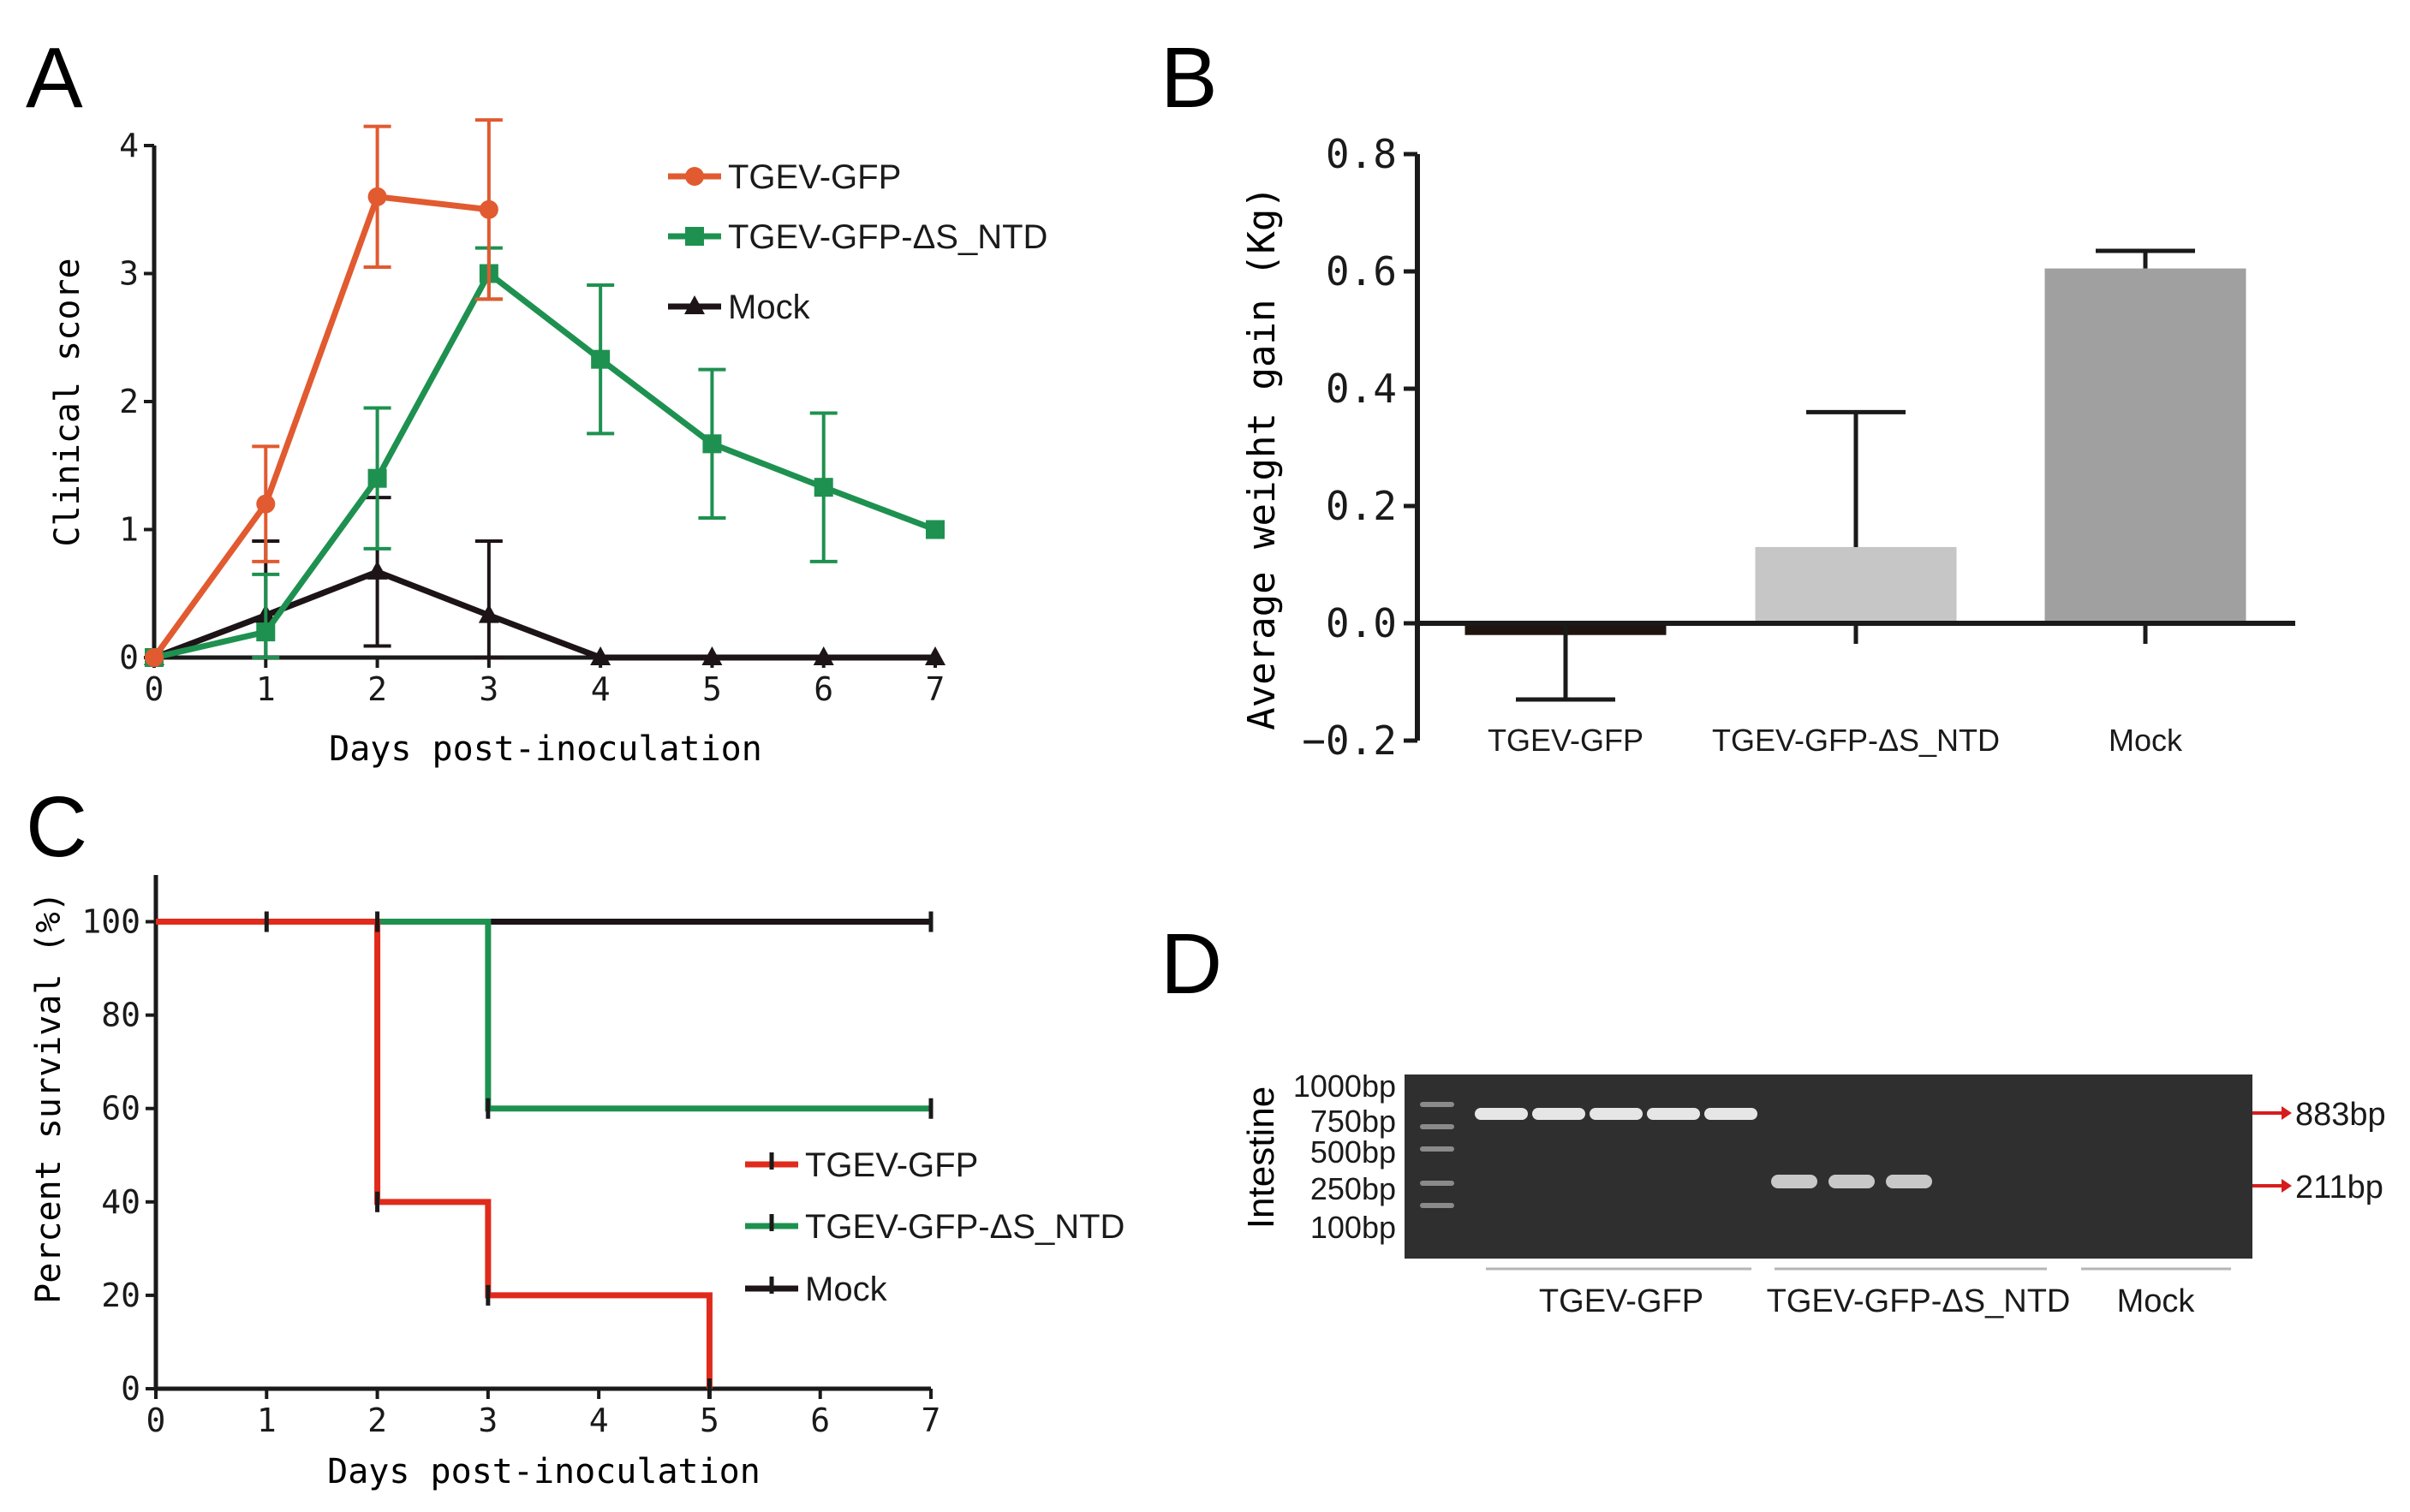 Image resolution: width=2410 pixels, height=1512 pixels. What do you see at coordinates (49, 1097) in the screenshot?
I see `panel-c-y-axis-label: Percent survival (%)` at bounding box center [49, 1097].